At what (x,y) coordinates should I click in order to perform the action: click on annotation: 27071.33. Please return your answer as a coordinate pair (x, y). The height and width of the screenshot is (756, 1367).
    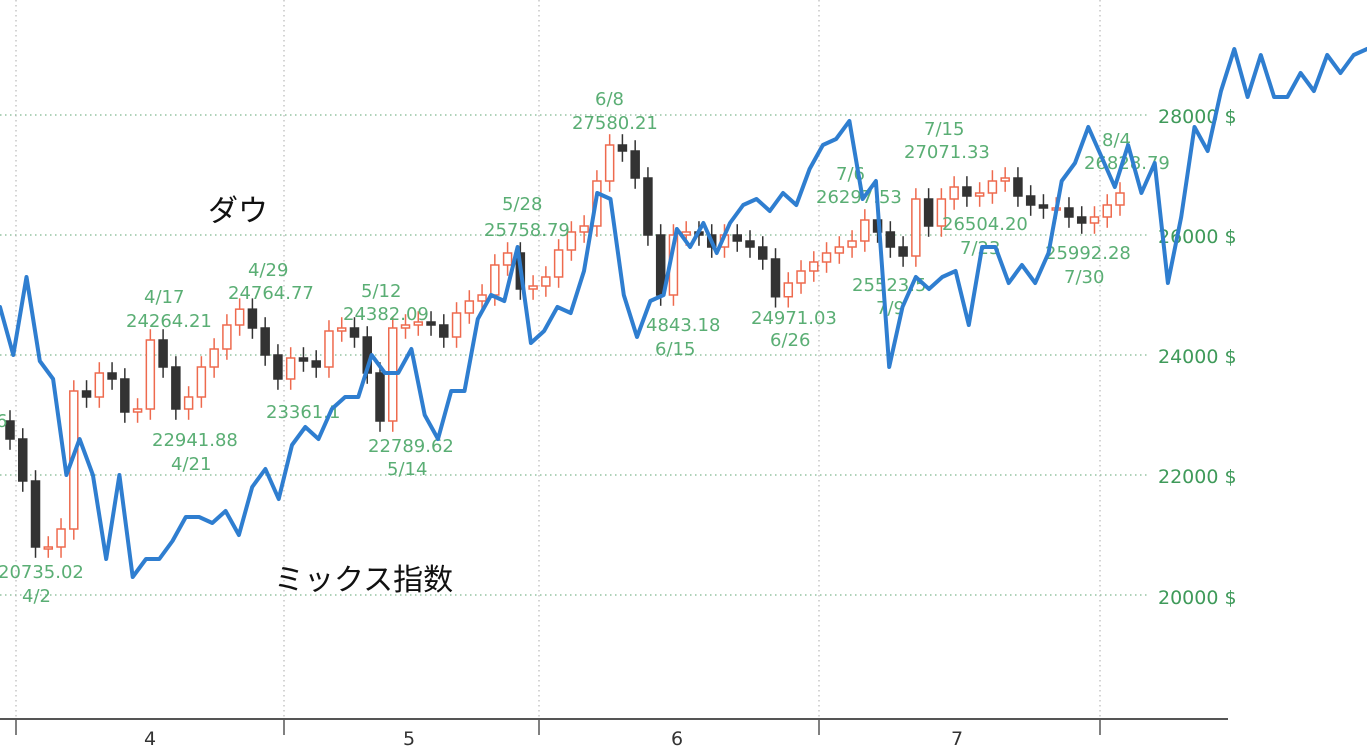
    Looking at the image, I should click on (947, 152).